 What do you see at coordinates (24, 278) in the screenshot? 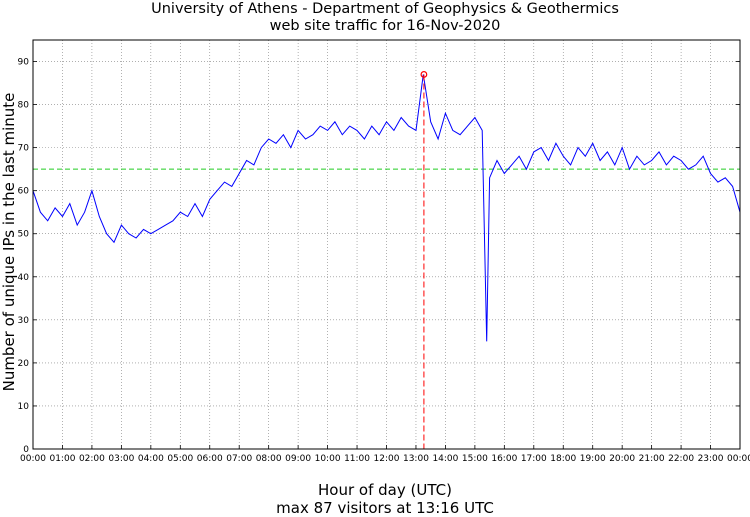
I see `y-tick-label: 40` at bounding box center [24, 278].